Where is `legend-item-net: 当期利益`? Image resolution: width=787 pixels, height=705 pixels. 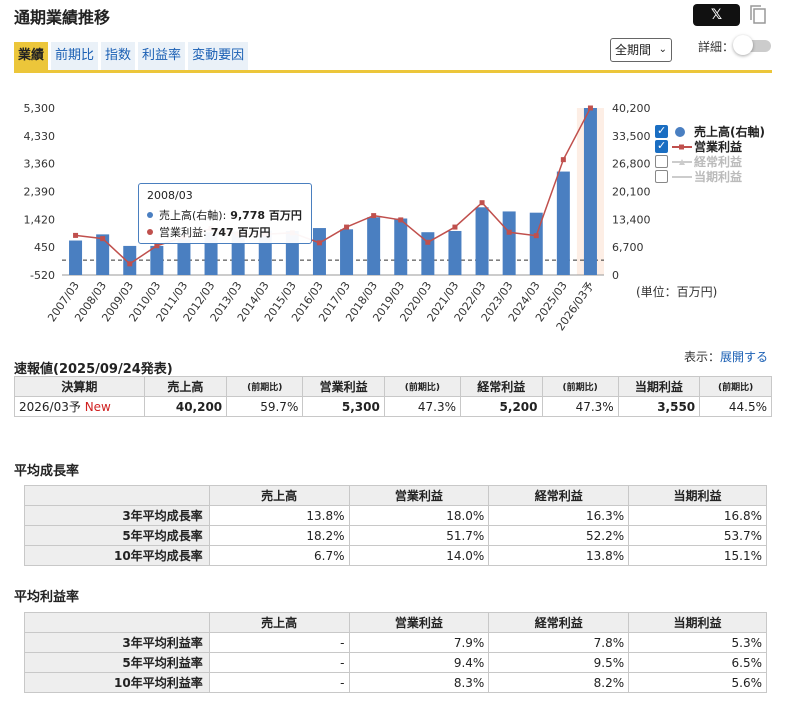
legend-item-net: 当期利益 is located at coordinates (710, 176).